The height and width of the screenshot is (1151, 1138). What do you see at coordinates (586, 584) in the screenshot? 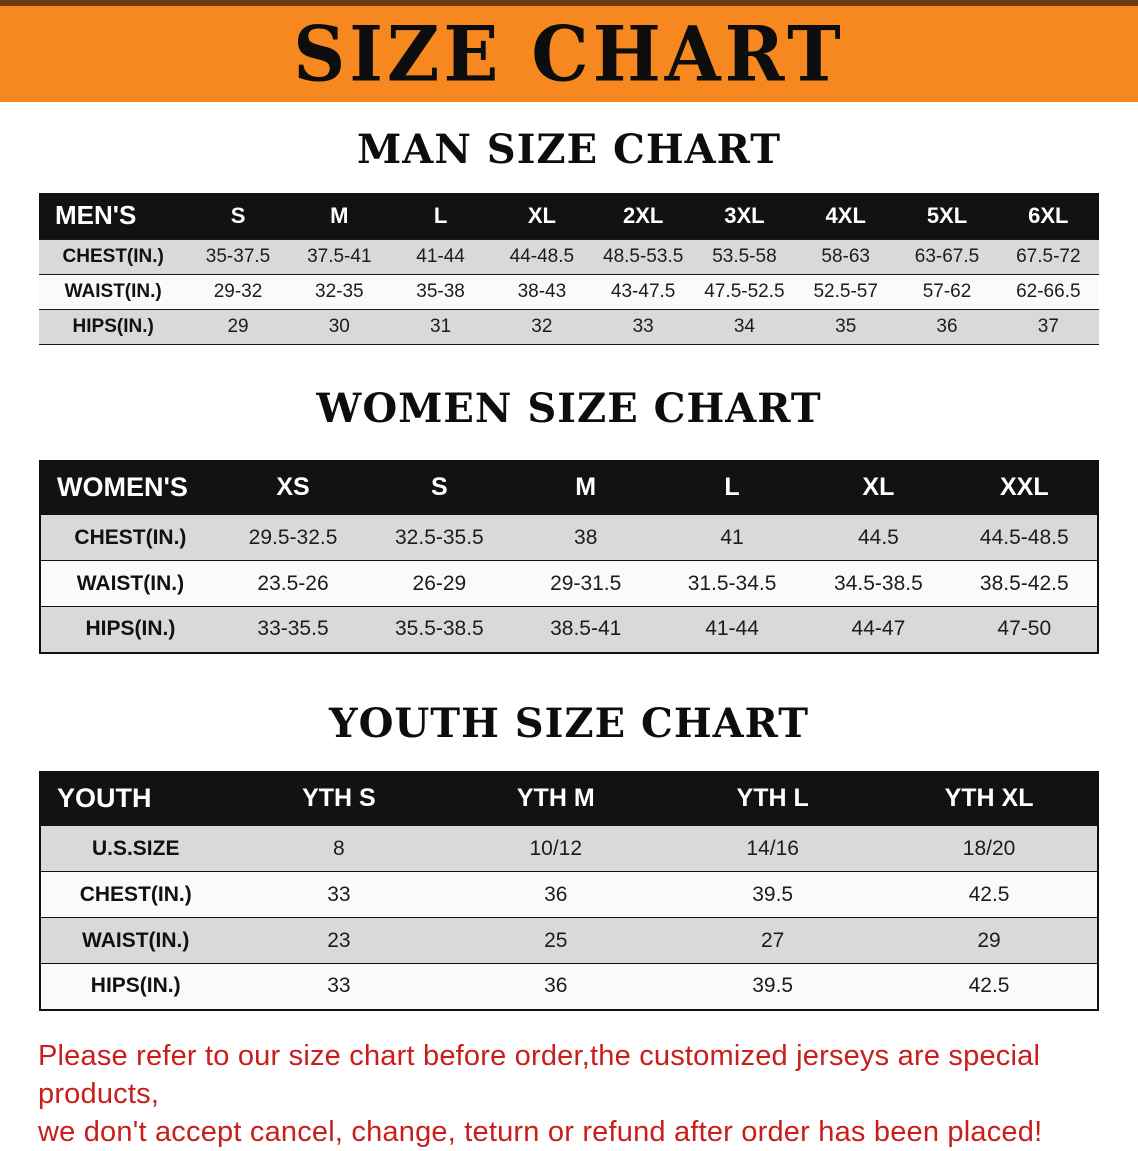
I see `value-cell: 29-31.5` at bounding box center [586, 584].